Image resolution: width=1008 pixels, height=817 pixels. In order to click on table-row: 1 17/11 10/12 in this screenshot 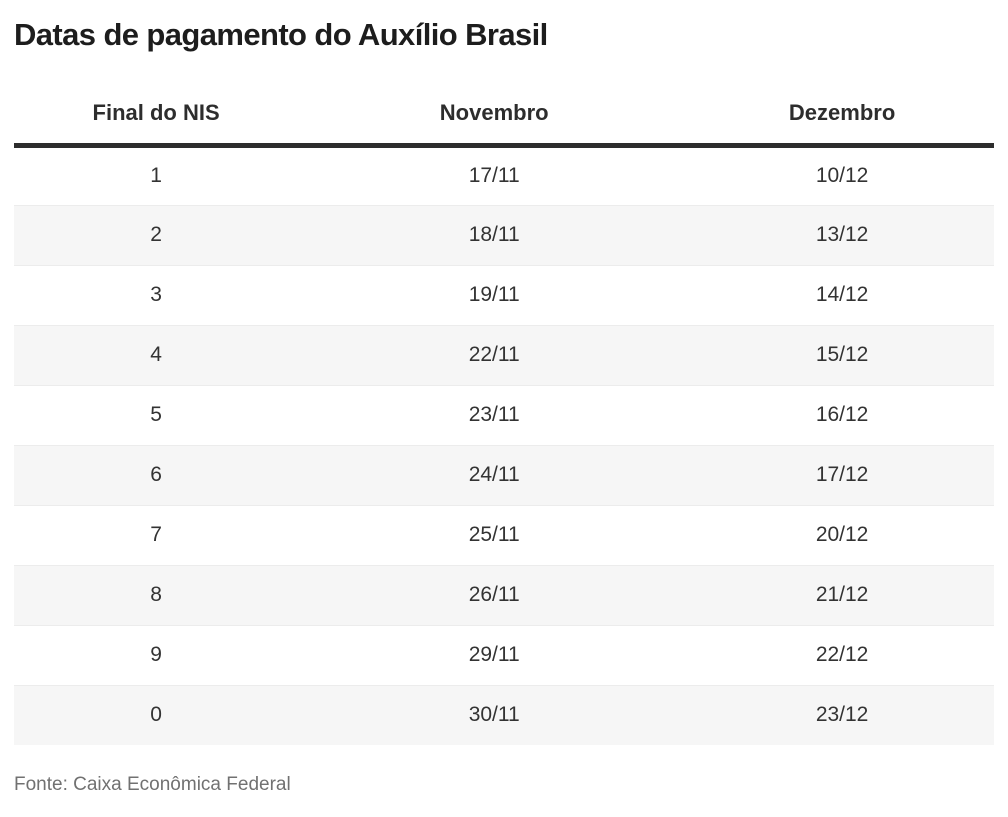, I will do `click(504, 175)`.